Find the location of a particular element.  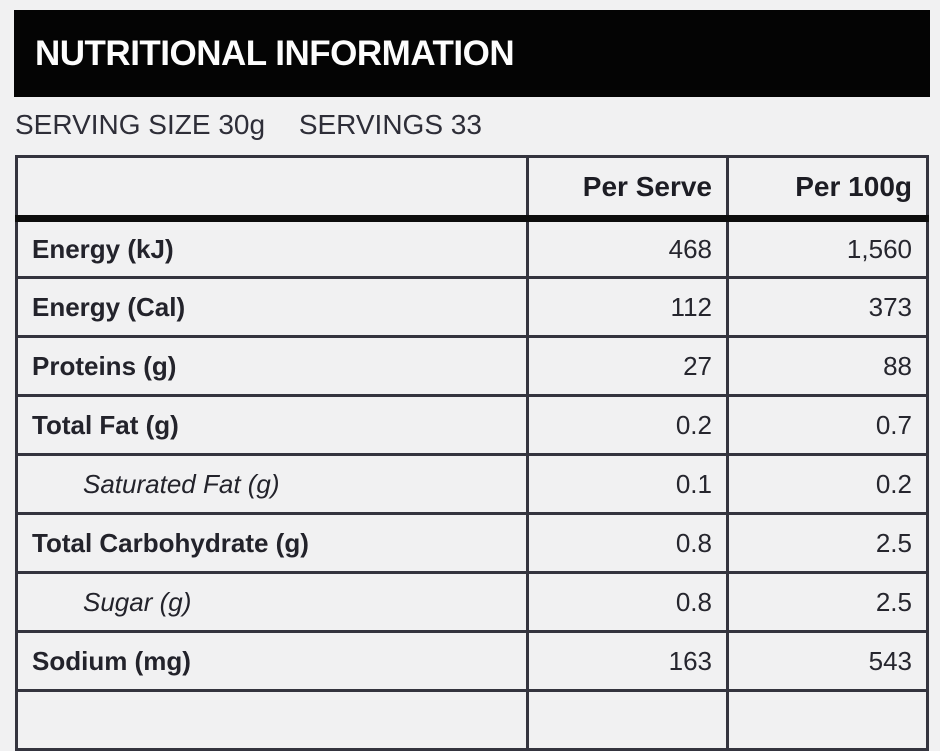

value-per-serve: 163 is located at coordinates (627, 661).